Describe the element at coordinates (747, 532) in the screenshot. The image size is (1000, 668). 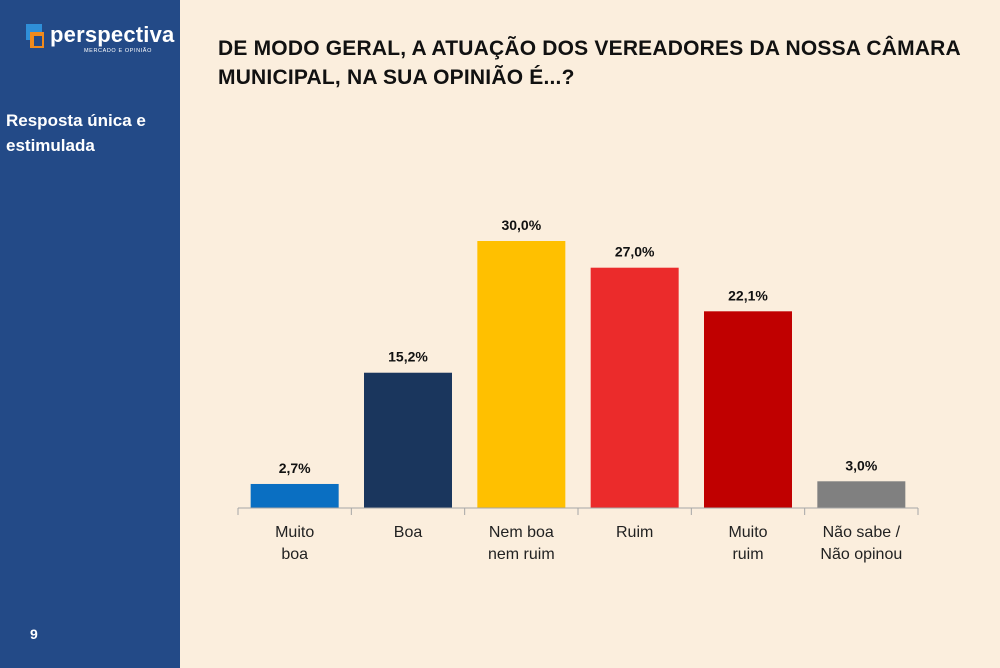
I see `category-label-4-0: Muito` at that location.